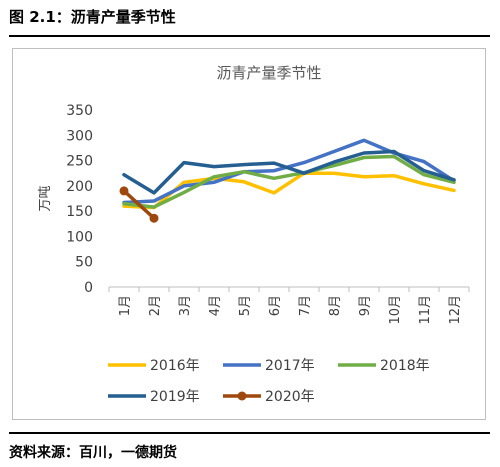 The image size is (500, 467). Describe the element at coordinates (79, 237) in the screenshot. I see `y-tick-label: 100` at that location.